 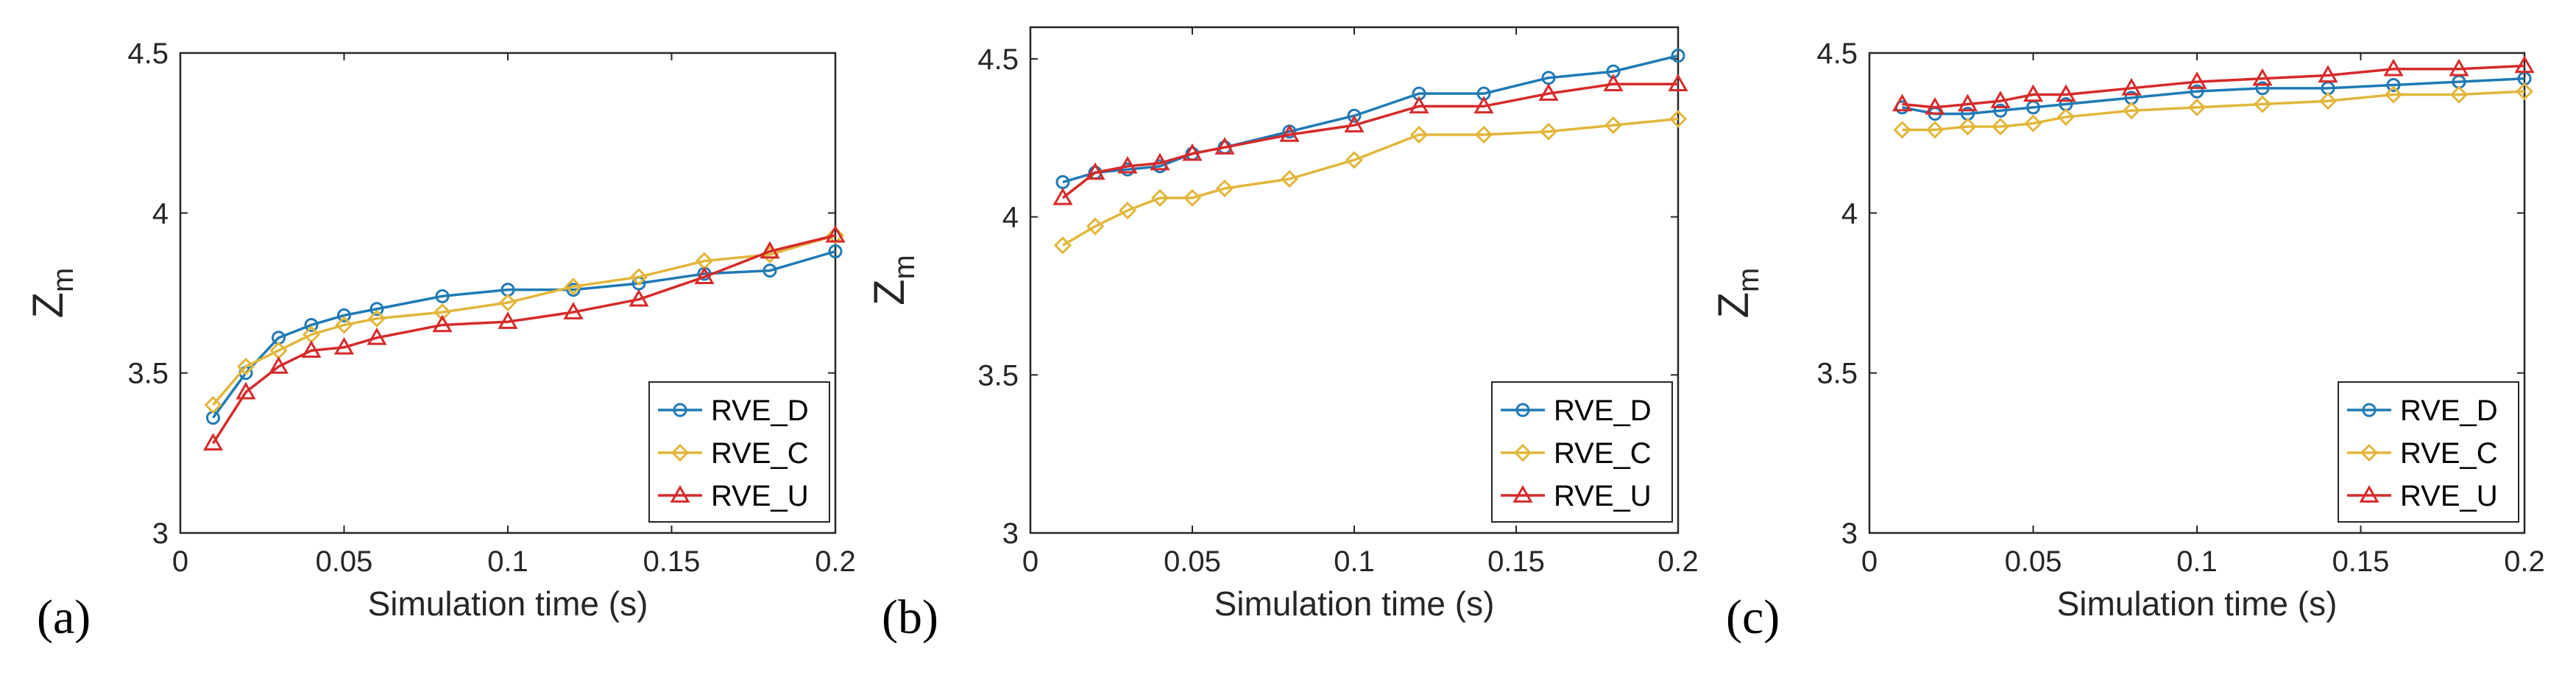 What do you see at coordinates (1522, 453) in the screenshot?
I see `legend-marker-rve-c` at bounding box center [1522, 453].